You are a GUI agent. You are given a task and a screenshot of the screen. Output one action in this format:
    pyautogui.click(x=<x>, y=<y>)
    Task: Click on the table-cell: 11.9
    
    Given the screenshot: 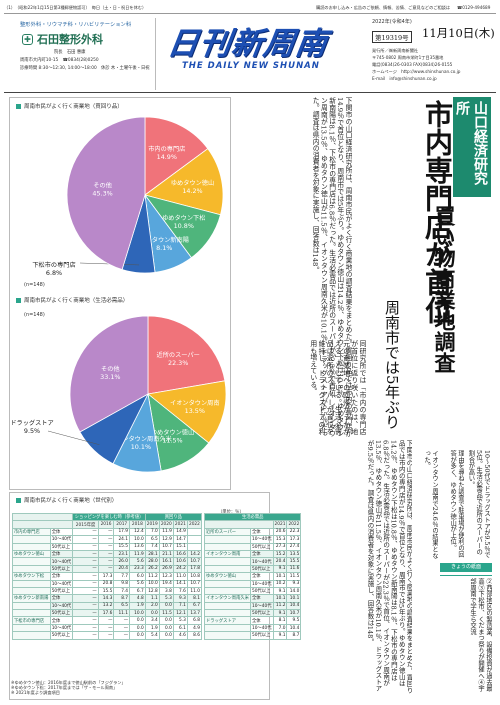 What is the action you would take?
    pyautogui.click(x=137, y=554)
    